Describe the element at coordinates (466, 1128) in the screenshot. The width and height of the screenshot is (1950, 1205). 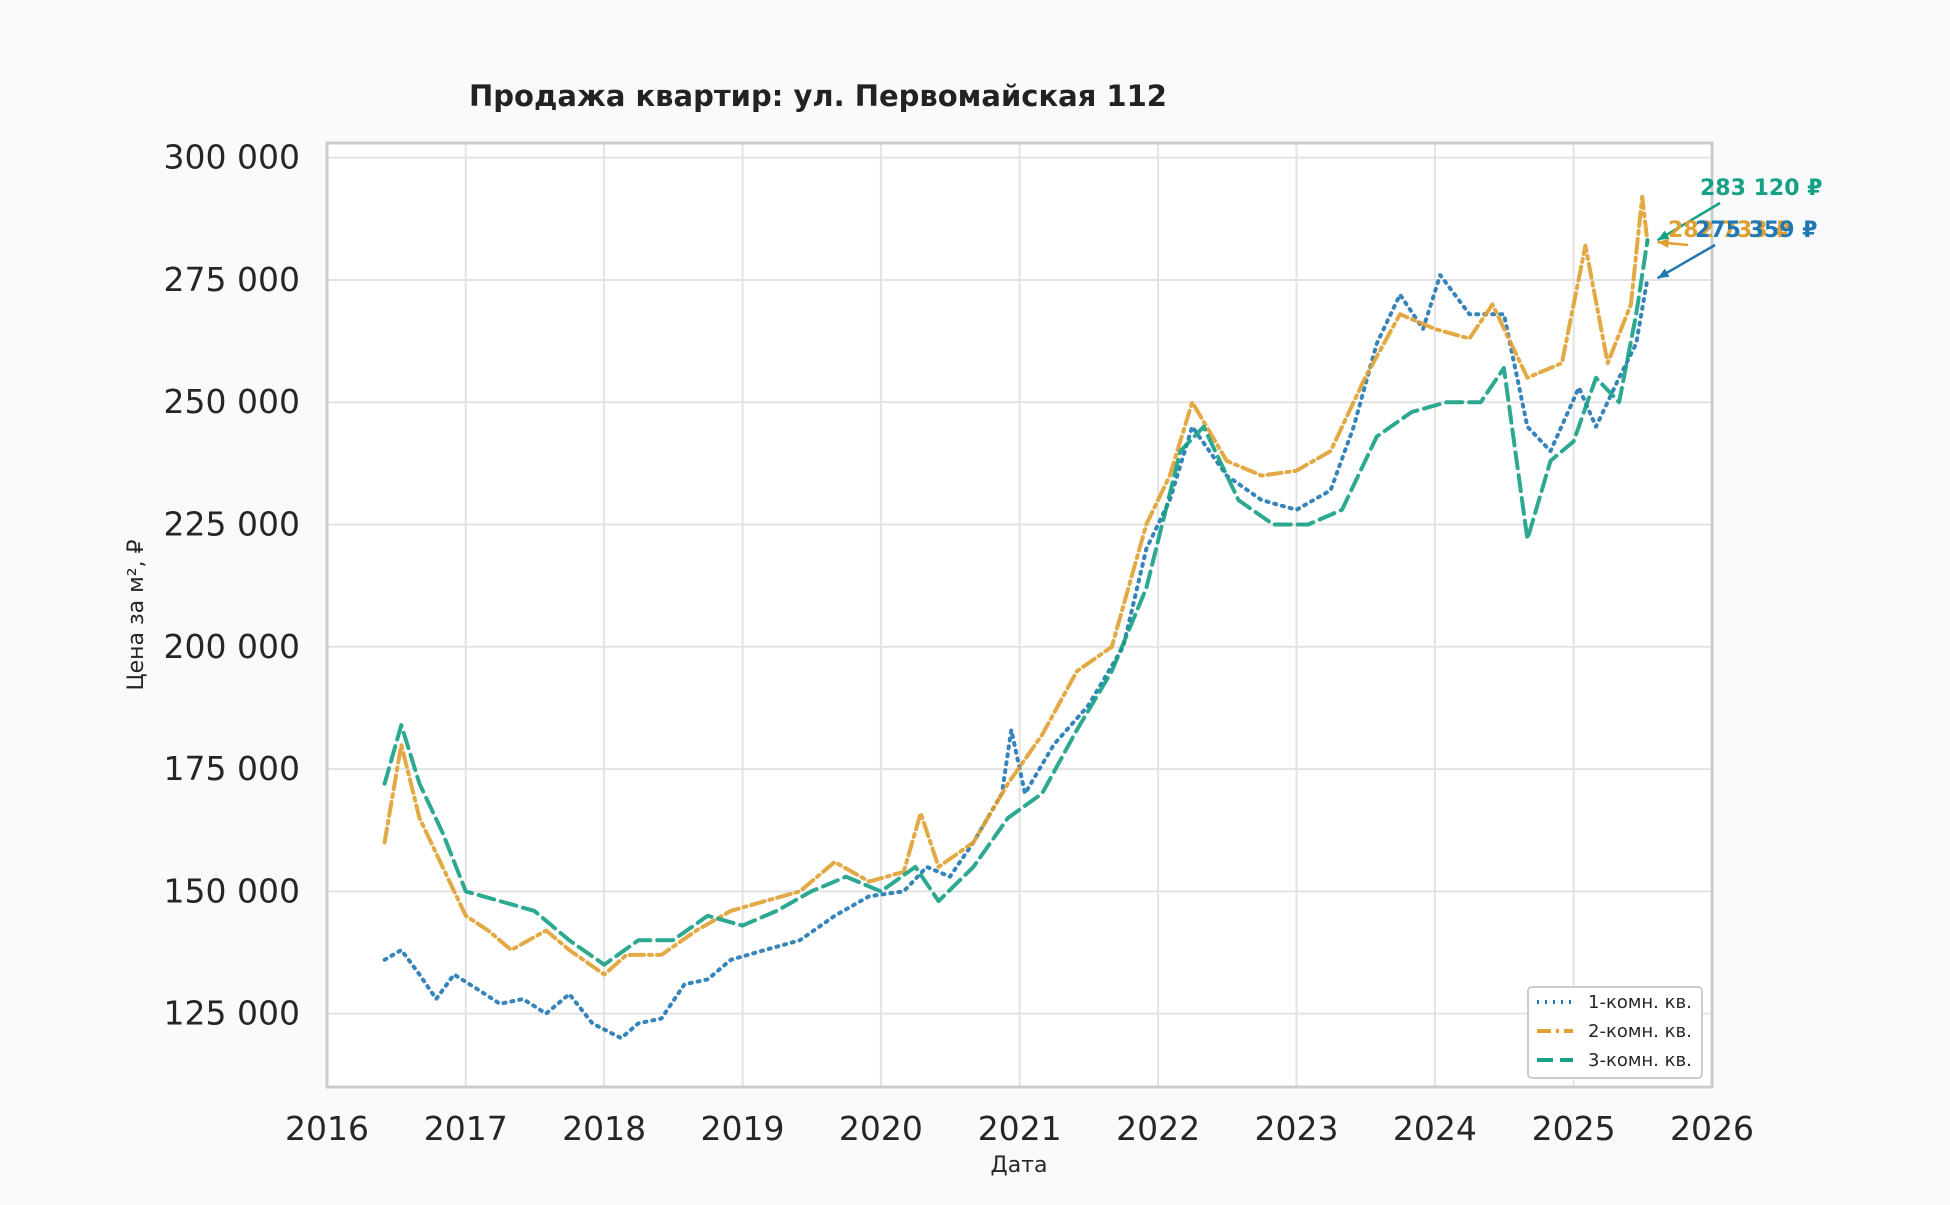
I see `x-tick-label: 2017` at that location.